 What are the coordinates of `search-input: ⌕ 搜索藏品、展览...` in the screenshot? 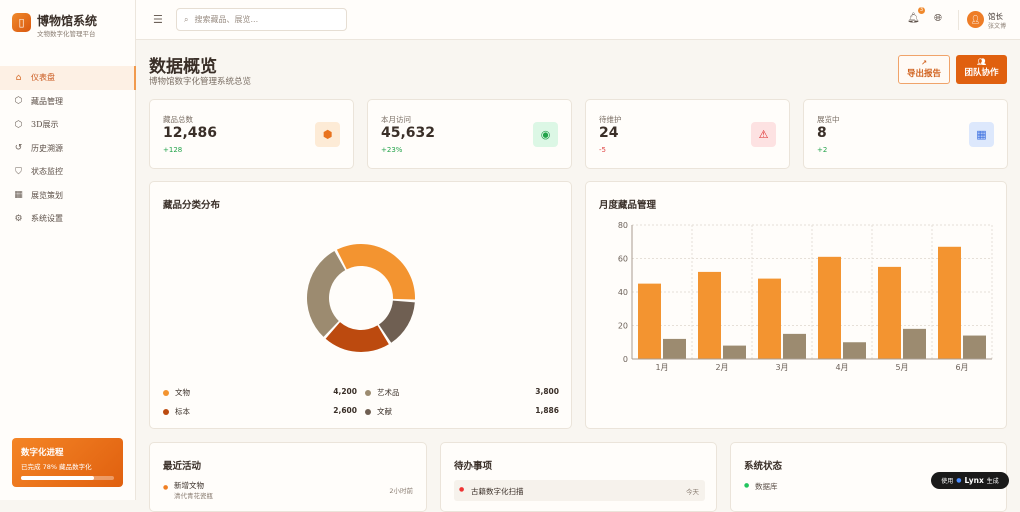 It's located at (261, 19).